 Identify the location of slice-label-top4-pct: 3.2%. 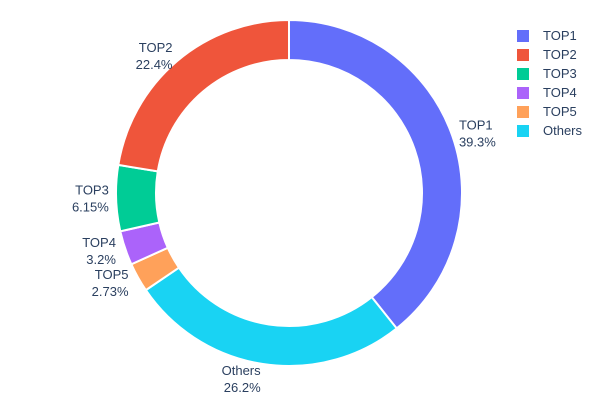
(101, 259).